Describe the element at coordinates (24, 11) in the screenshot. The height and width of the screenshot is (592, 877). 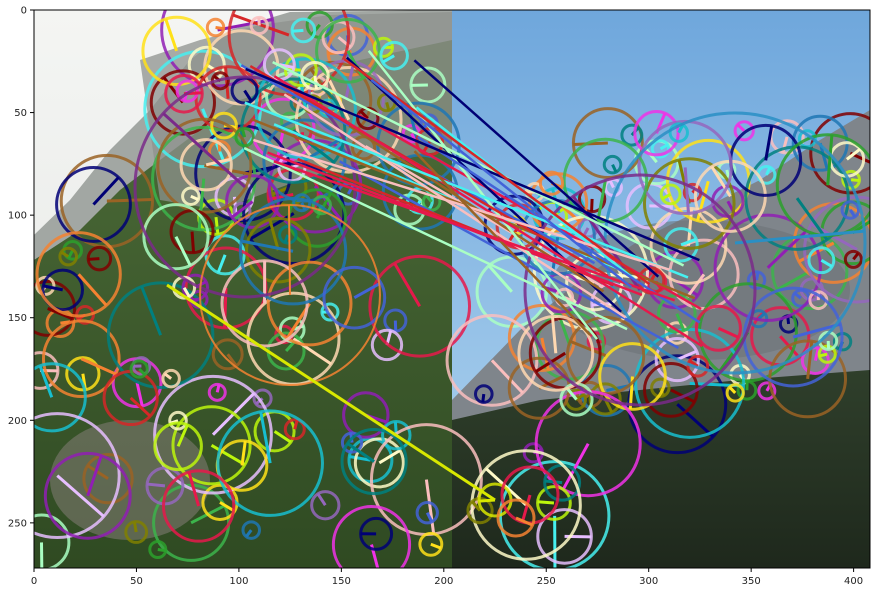
I see `y-tick-label: 0` at that location.